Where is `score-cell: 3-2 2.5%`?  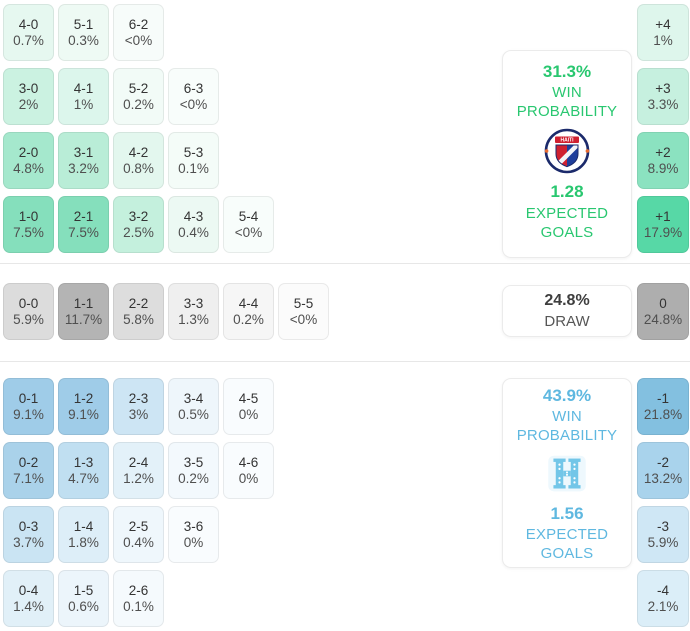
score-cell: 3-2 2.5% is located at coordinates (138, 224).